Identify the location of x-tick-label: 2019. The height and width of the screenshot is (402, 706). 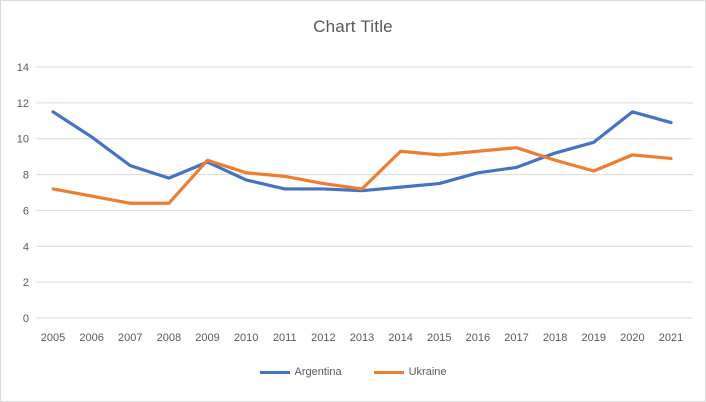
(594, 338).